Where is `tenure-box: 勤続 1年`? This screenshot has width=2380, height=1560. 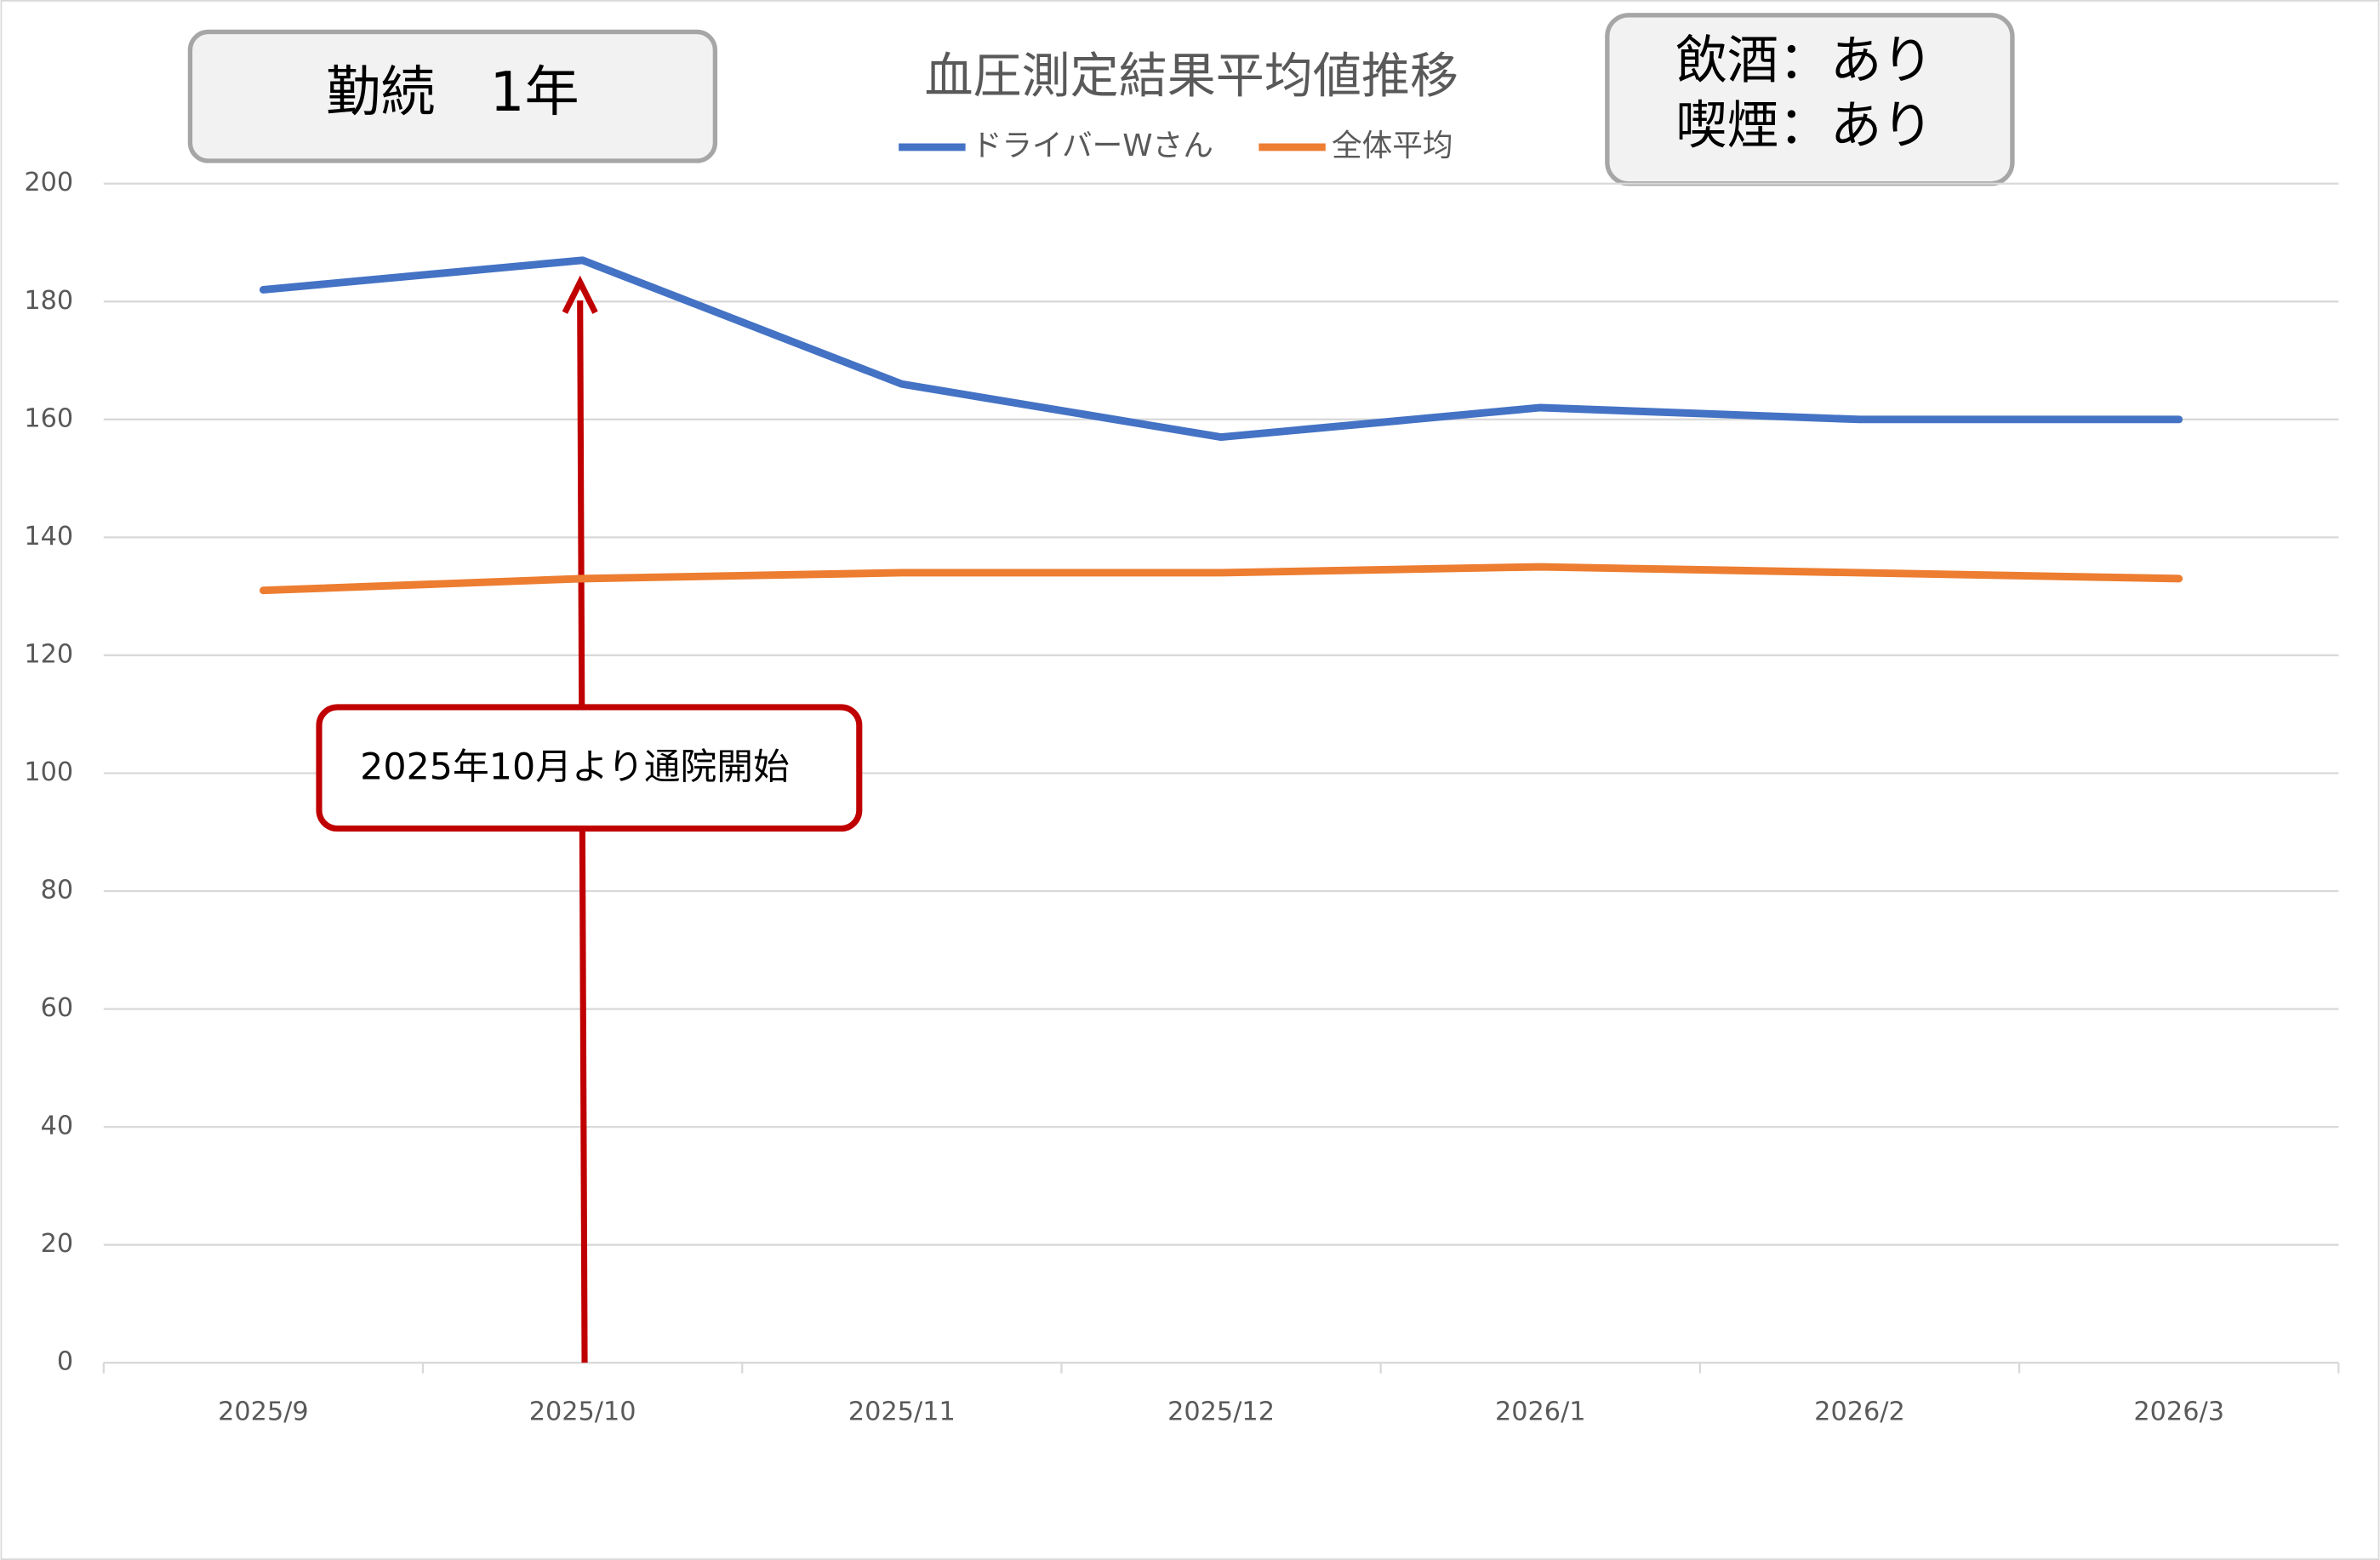 tenure-box: 勤続 1年 is located at coordinates (453, 96).